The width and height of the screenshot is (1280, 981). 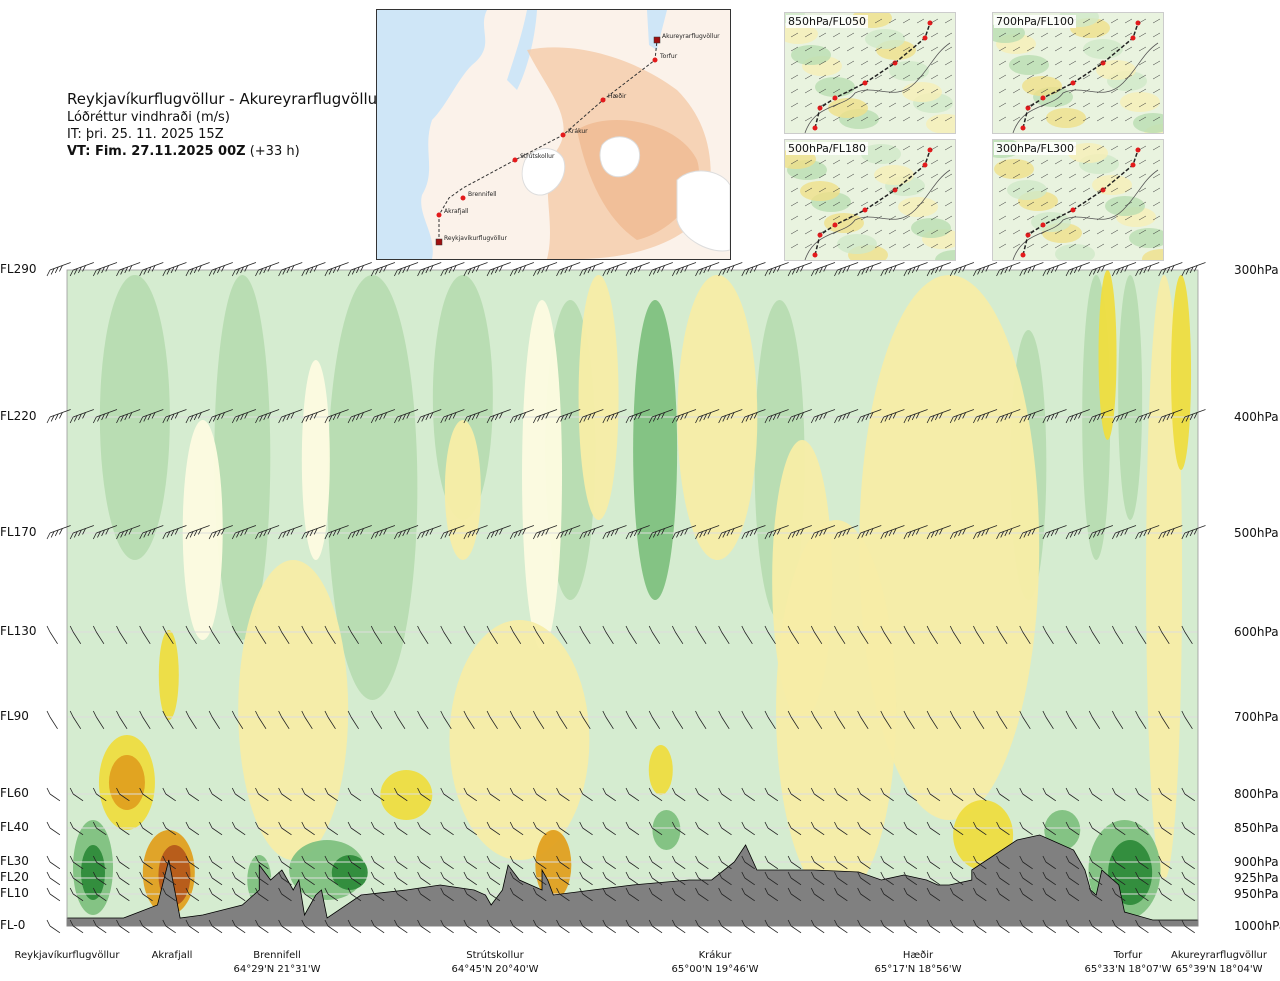 What do you see at coordinates (657, 30) in the screenshot?
I see `map-eyjafjordur` at bounding box center [657, 30].